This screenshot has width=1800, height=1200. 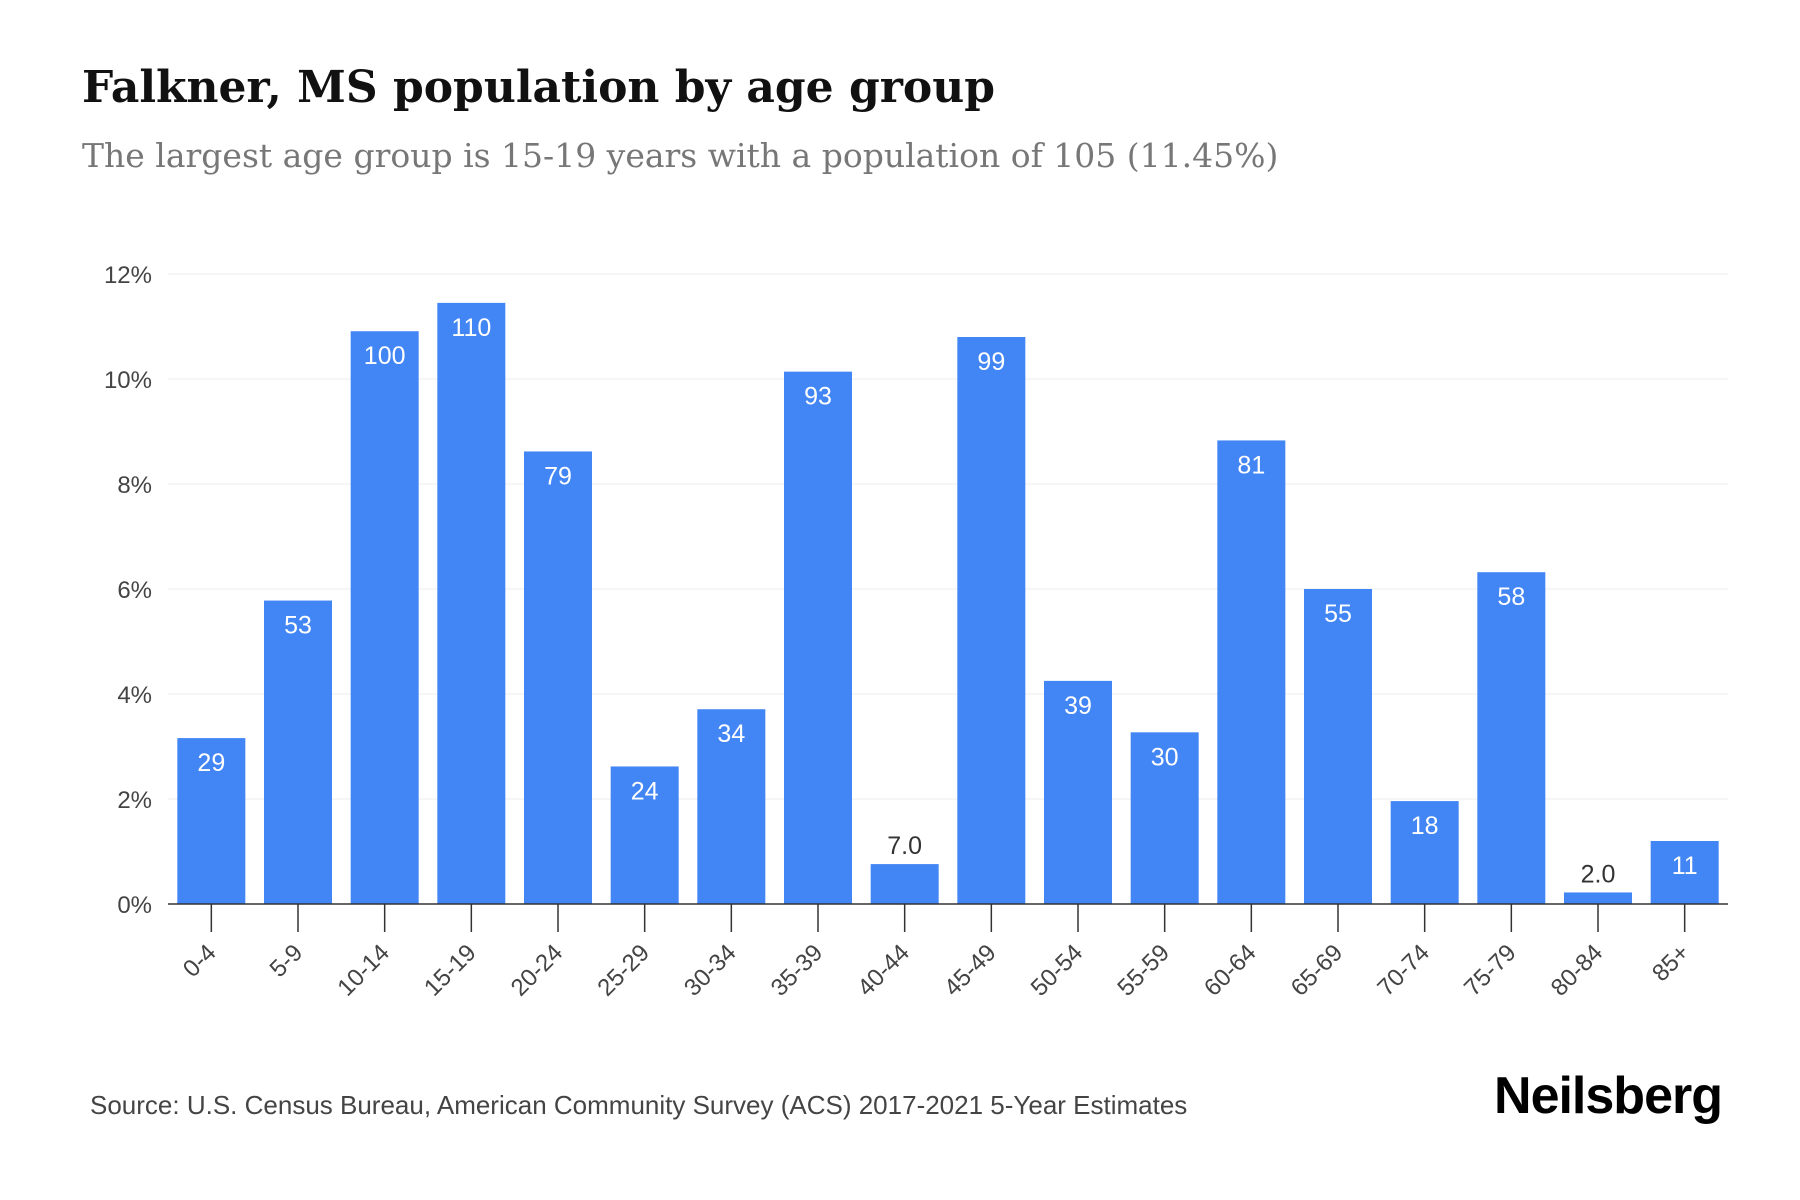 I want to click on bar-value-label: 39, so click(x=1078, y=706).